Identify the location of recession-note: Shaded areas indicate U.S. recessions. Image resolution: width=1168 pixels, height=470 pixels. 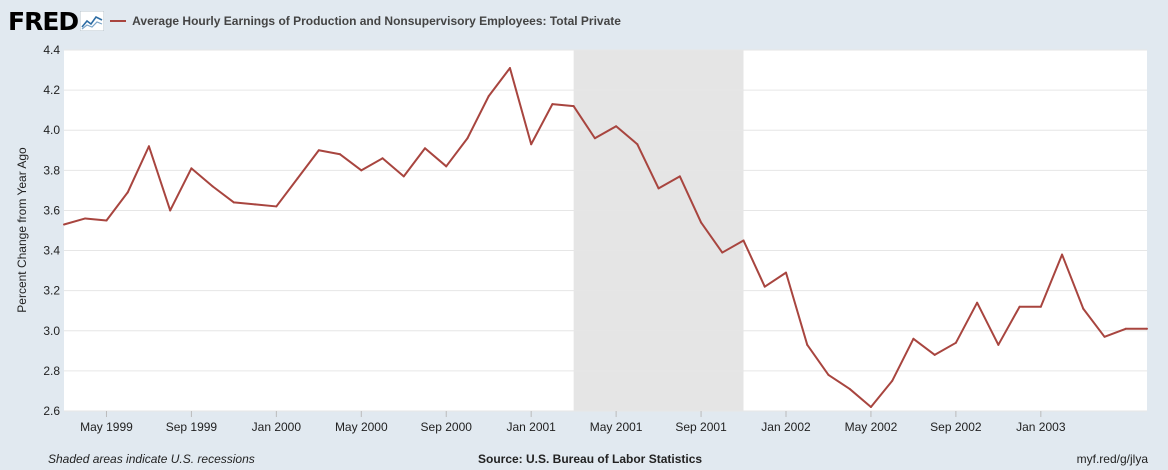
(151, 459).